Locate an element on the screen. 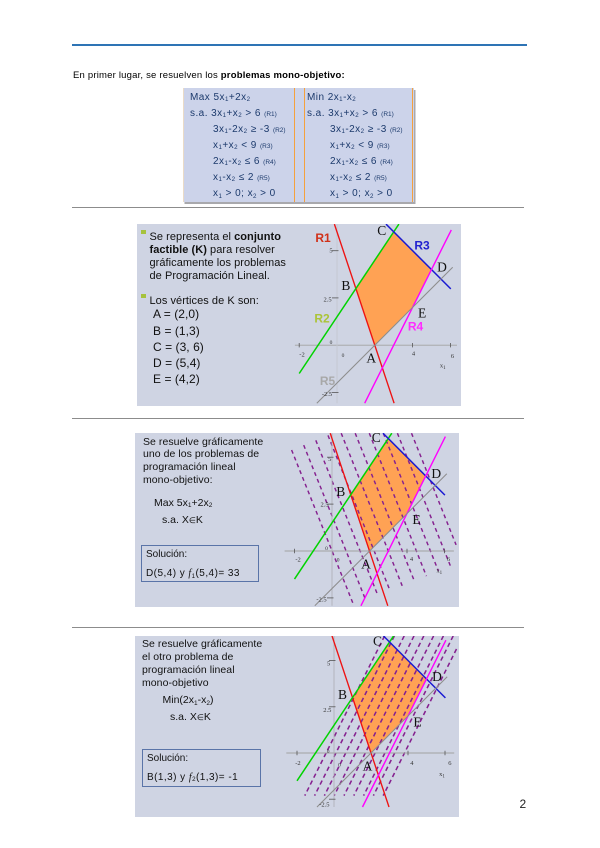 This screenshot has height=848, width=600. svg-text: R3 is located at coordinates (422, 246).